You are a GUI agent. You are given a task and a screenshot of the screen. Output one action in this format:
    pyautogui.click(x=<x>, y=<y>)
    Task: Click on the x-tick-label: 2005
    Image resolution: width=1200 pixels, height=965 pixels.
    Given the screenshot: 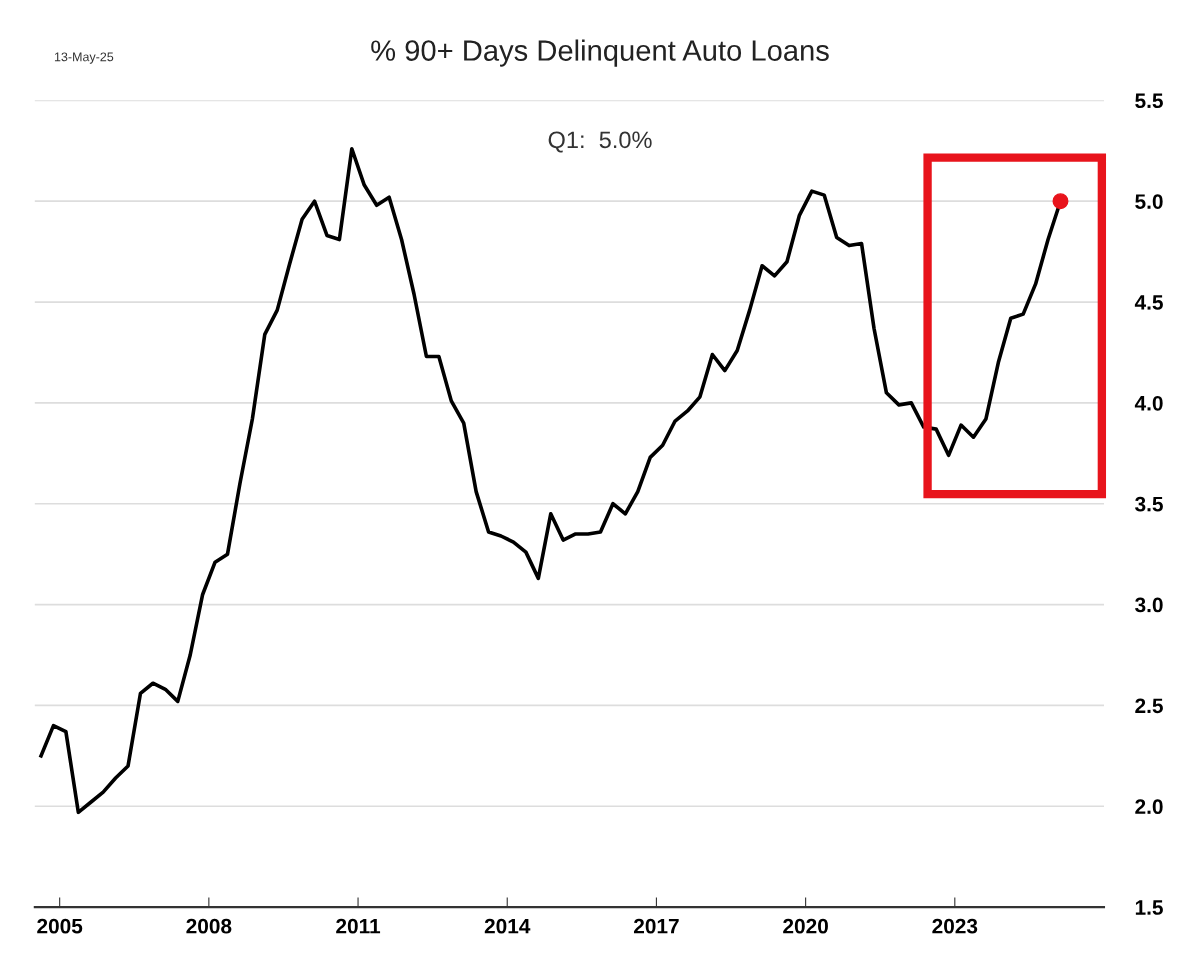 What is the action you would take?
    pyautogui.click(x=60, y=926)
    